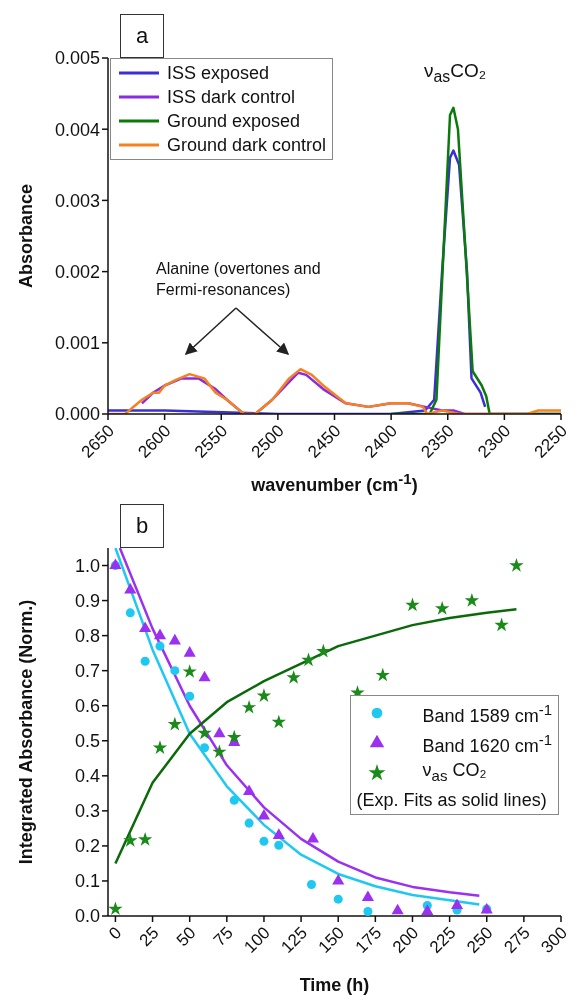  What do you see at coordinates (334, 985) in the screenshot?
I see `x-axis-title: Time (h)` at bounding box center [334, 985].